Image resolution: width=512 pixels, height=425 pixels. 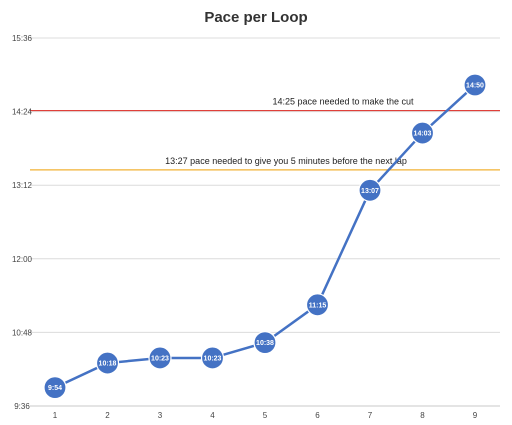 I want to click on x-tick-label: 1, so click(x=55, y=415).